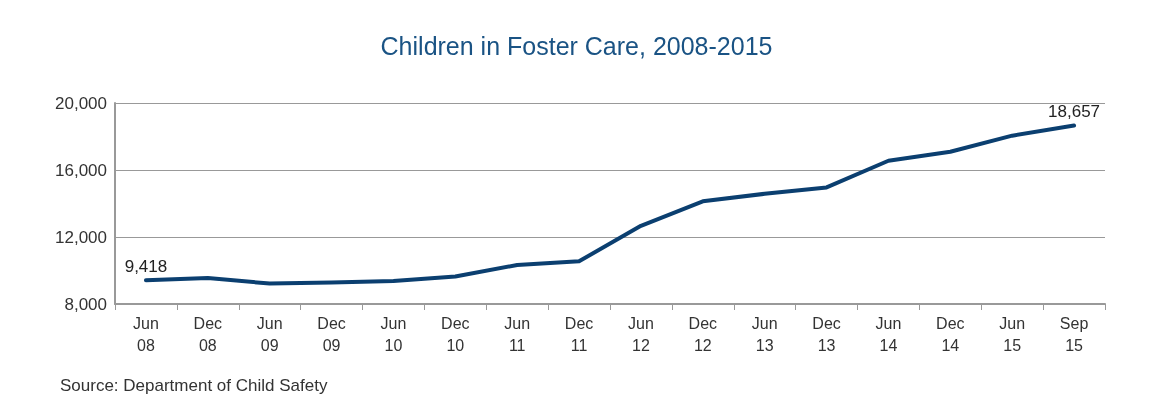 Image resolution: width=1153 pixels, height=410 pixels. I want to click on x-tick-label: Jun 10, so click(393, 334).